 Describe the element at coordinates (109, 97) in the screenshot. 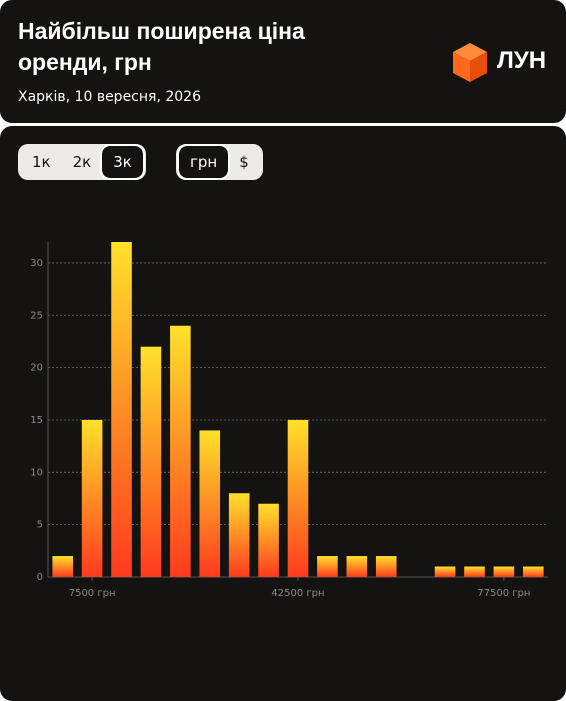

I see `chart-subtitle: Харків, 10 вересня, 2026` at that location.